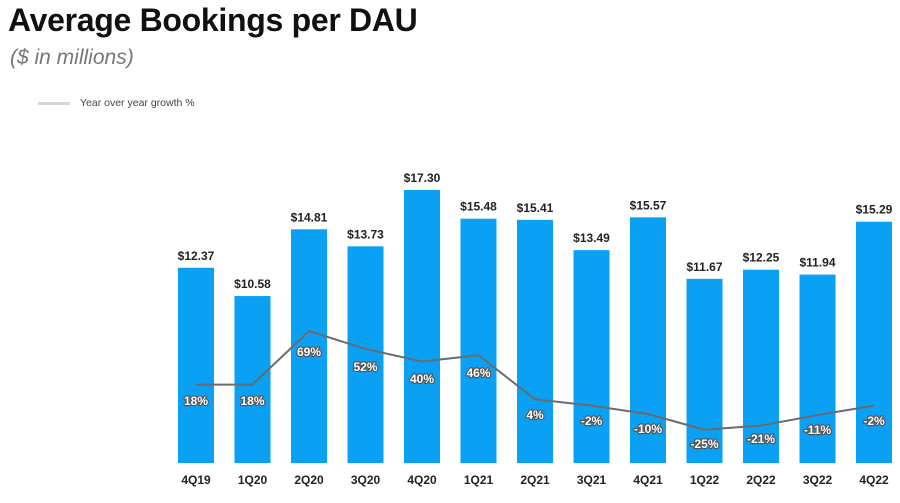 The image size is (900, 503). I want to click on bar-value-label-4Q22: $15.29, so click(874, 210).